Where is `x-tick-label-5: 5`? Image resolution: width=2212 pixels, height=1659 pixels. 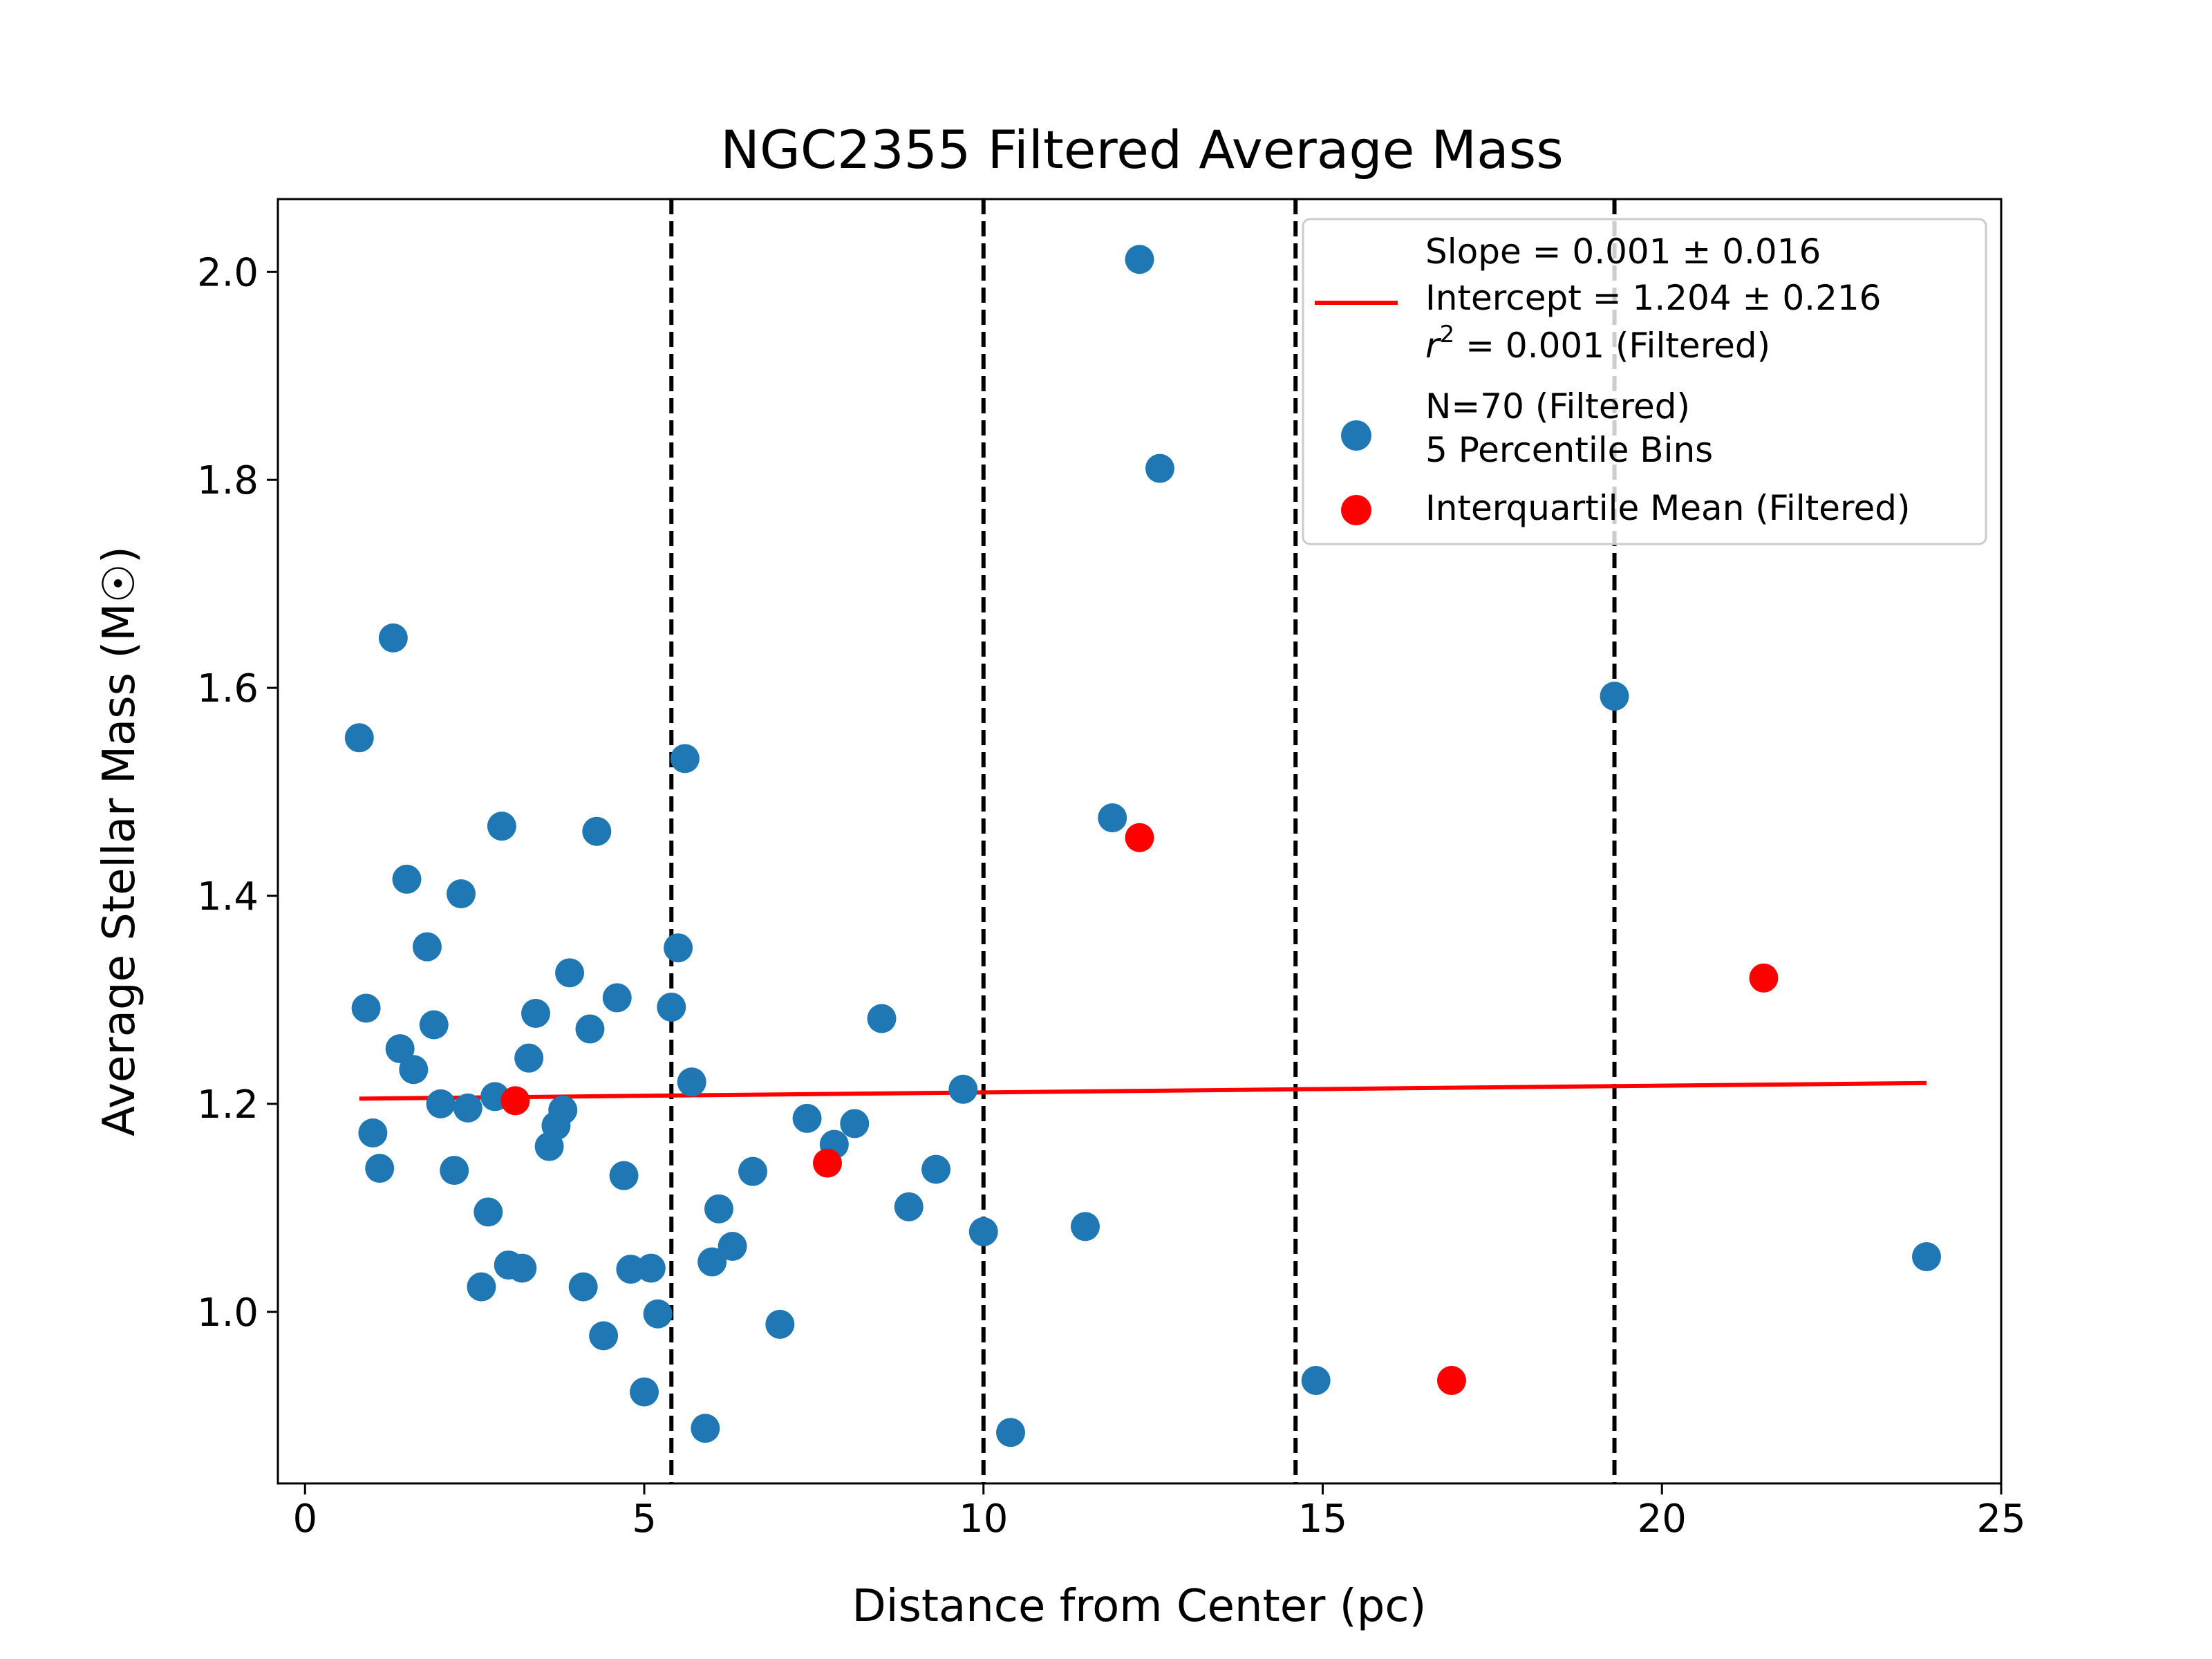 x-tick-label-5: 5 is located at coordinates (644, 1519).